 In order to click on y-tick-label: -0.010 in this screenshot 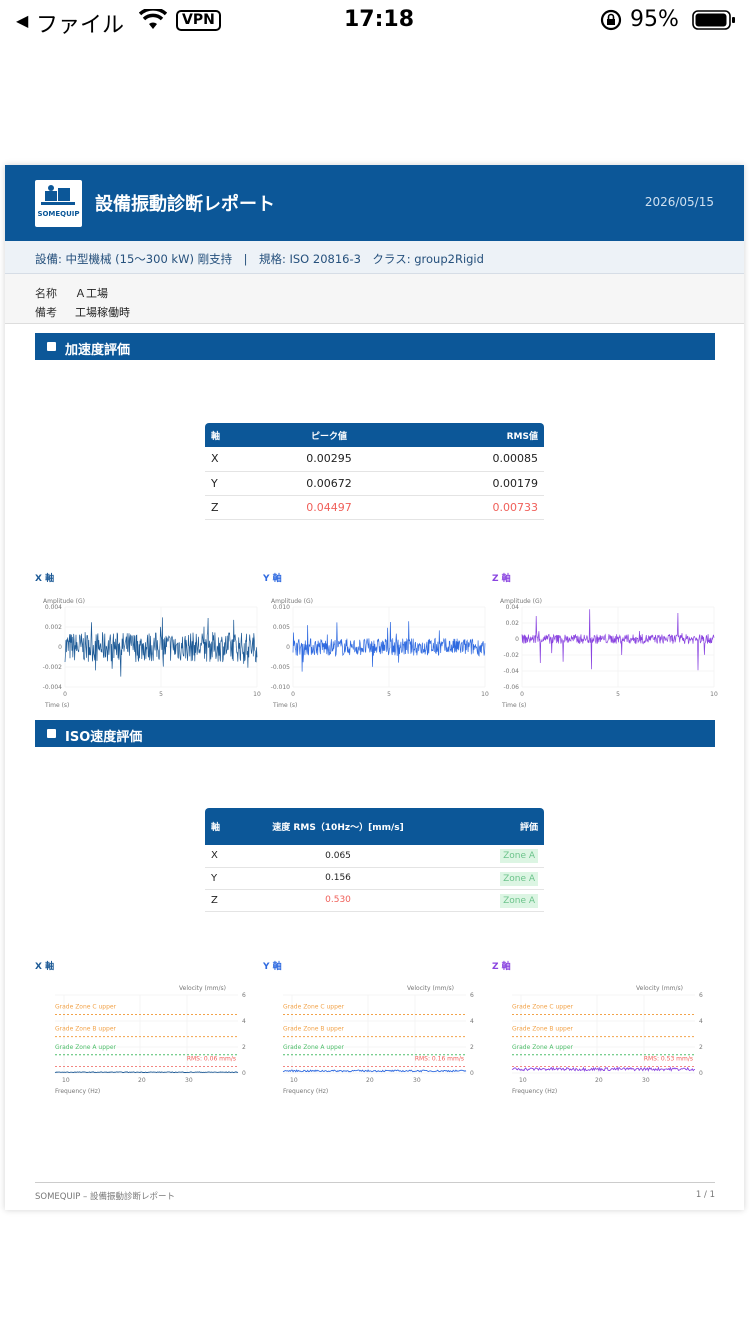, I will do `click(281, 687)`.